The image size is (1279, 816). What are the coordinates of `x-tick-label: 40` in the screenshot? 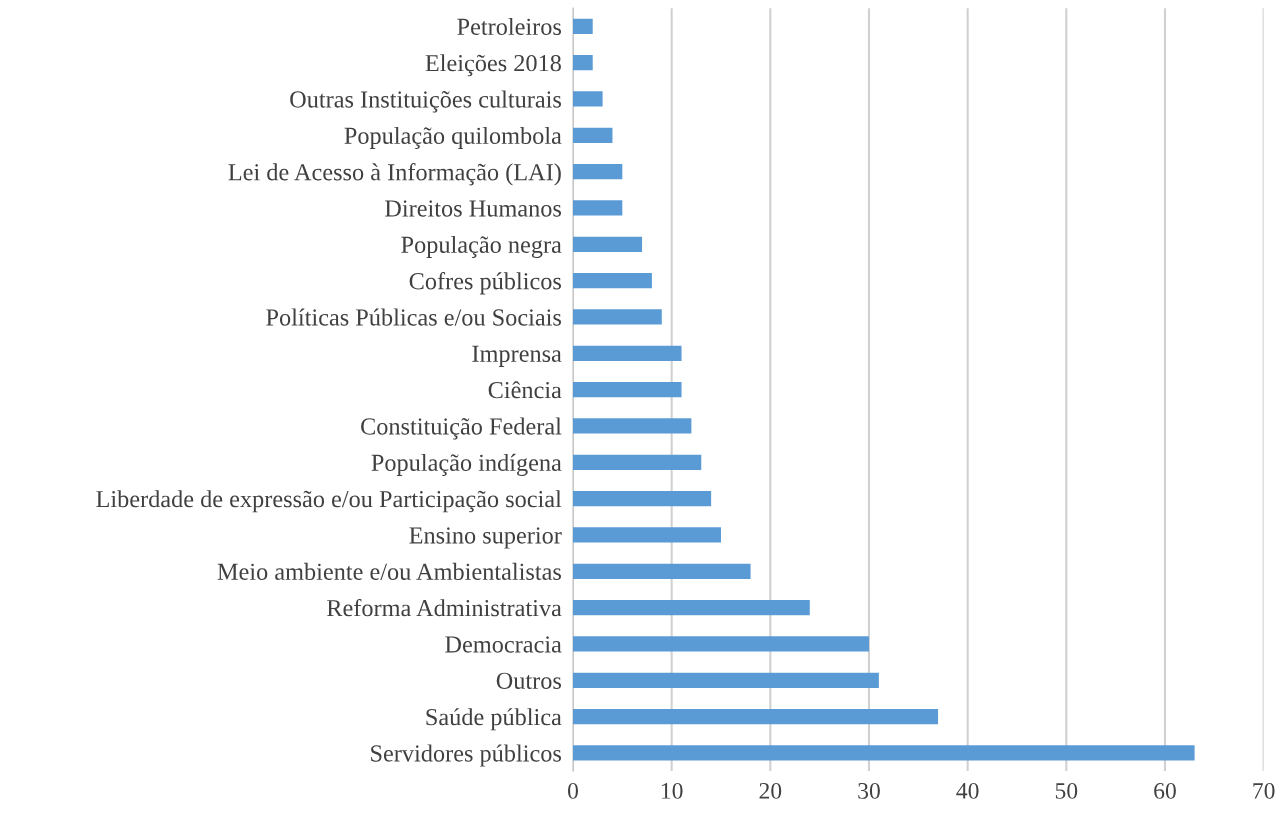 It's located at (967, 790).